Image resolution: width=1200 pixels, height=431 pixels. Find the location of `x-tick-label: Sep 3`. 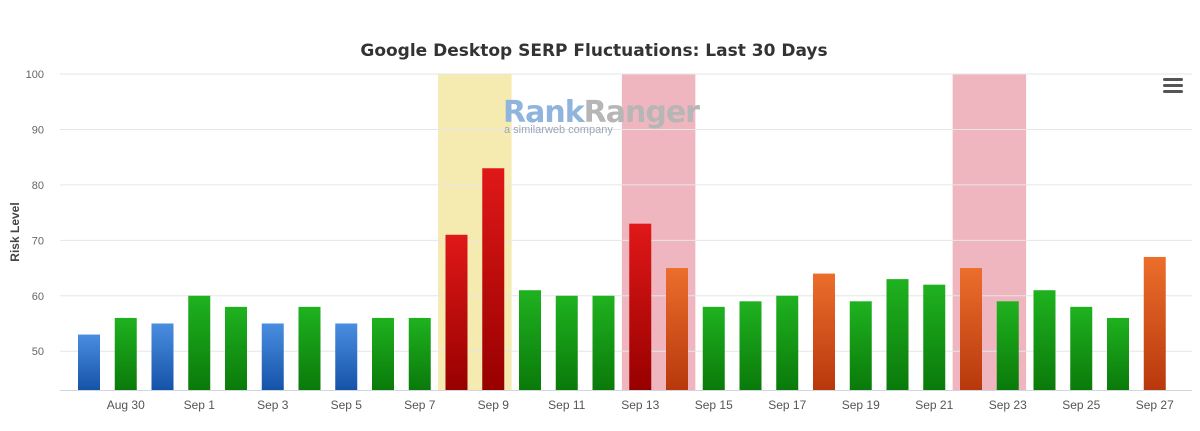

x-tick-label: Sep 3 is located at coordinates (273, 405).